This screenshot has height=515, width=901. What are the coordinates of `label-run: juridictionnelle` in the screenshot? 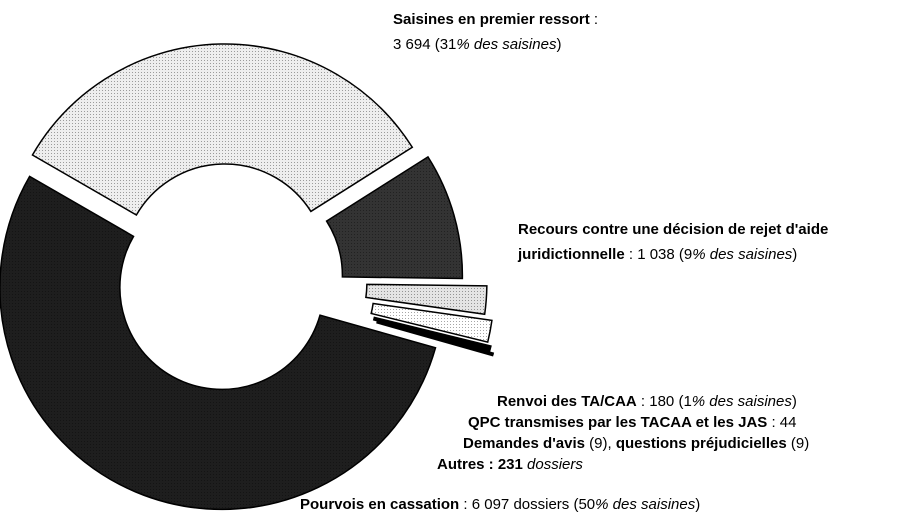 It's located at (571, 254).